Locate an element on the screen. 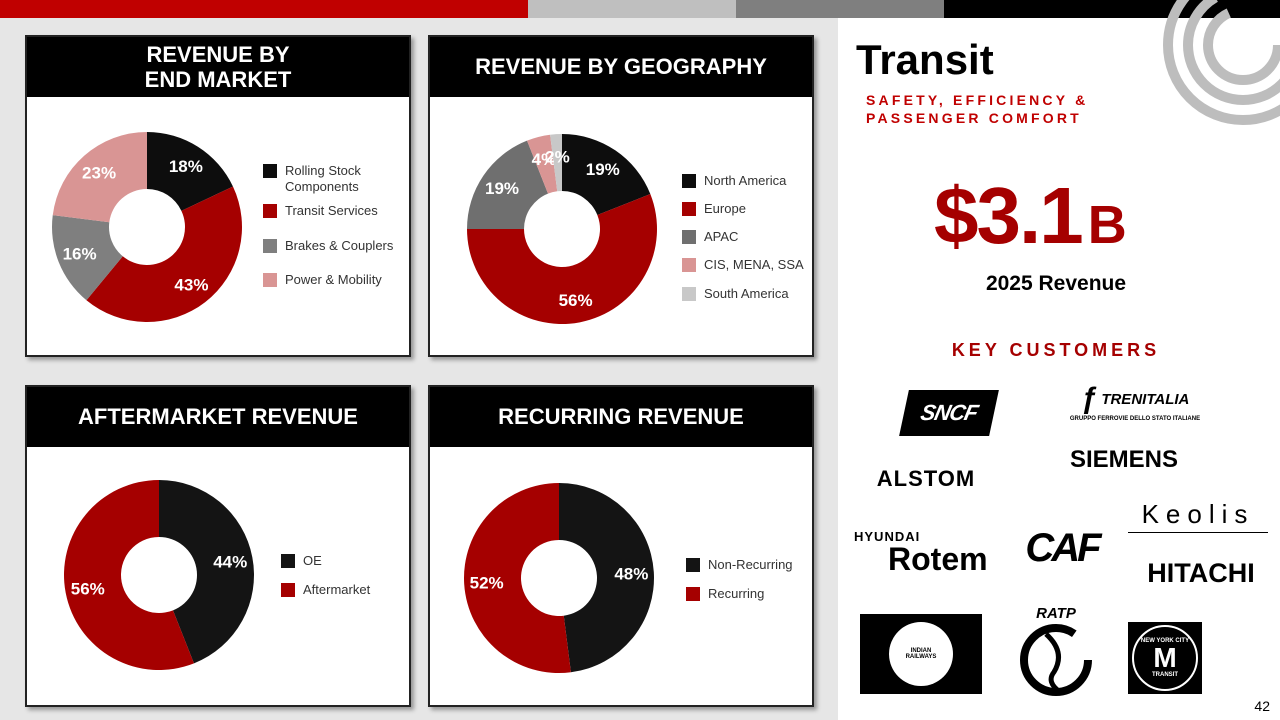  legend-label: Brakes & Couplers is located at coordinates (339, 245).